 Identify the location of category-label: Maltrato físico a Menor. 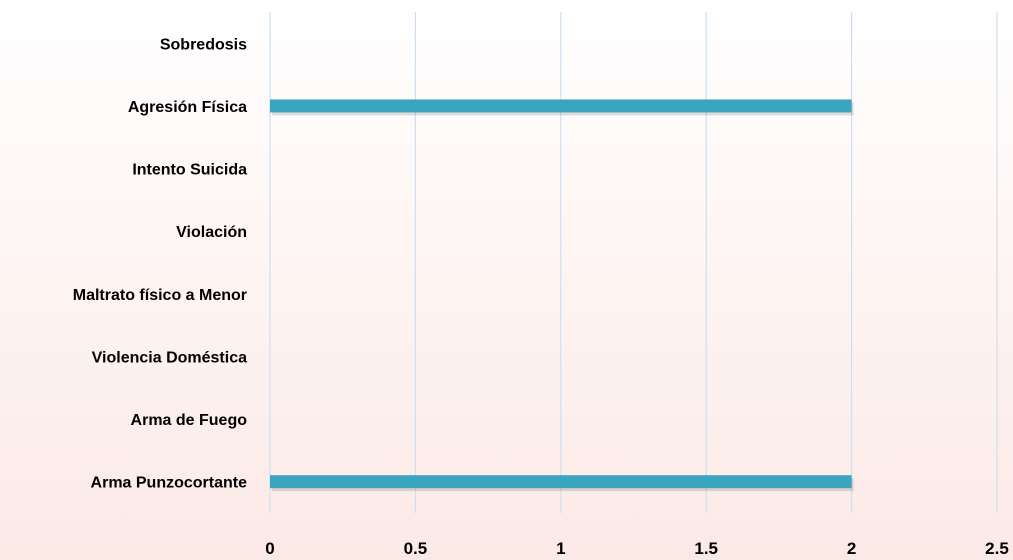
(160, 295).